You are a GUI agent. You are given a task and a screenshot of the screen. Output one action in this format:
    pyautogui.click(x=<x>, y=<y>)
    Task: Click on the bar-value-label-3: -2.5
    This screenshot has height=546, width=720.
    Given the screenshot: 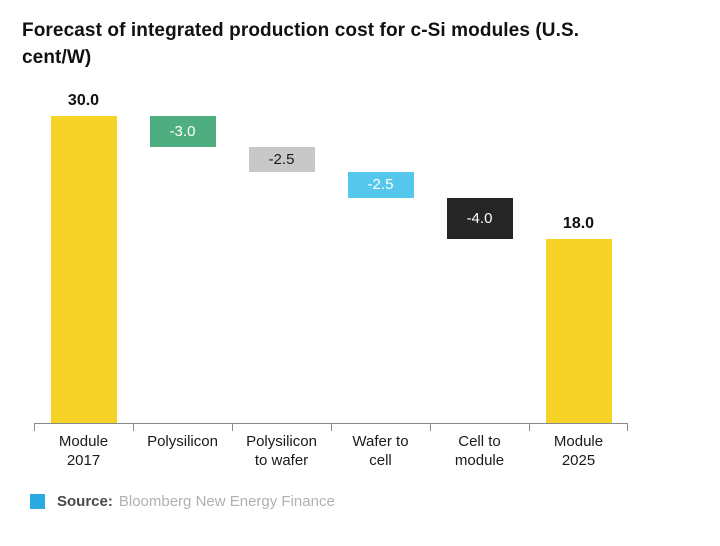 What is the action you would take?
    pyautogui.click(x=380, y=185)
    